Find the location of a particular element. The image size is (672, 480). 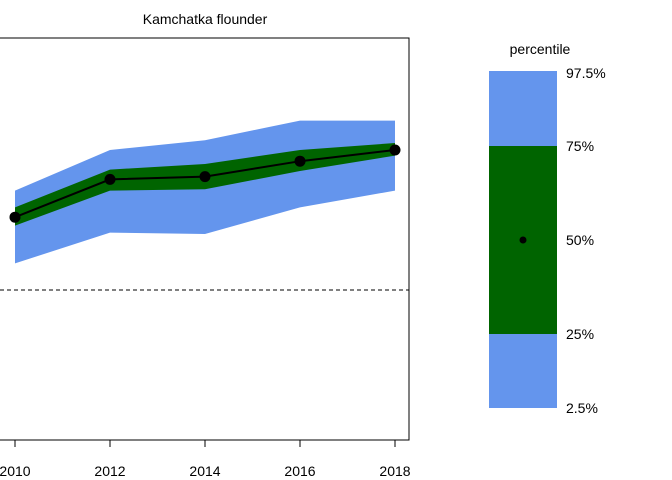

legend-label-97-5: 97.5% is located at coordinates (586, 73).